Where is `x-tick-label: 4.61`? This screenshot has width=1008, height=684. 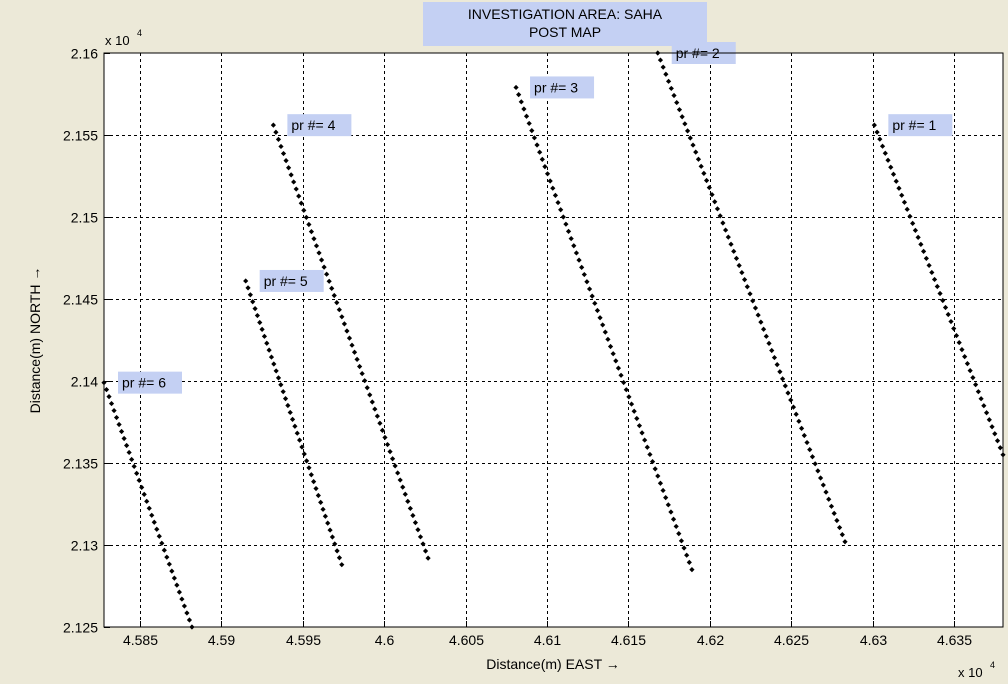 x-tick-label: 4.61 is located at coordinates (547, 640).